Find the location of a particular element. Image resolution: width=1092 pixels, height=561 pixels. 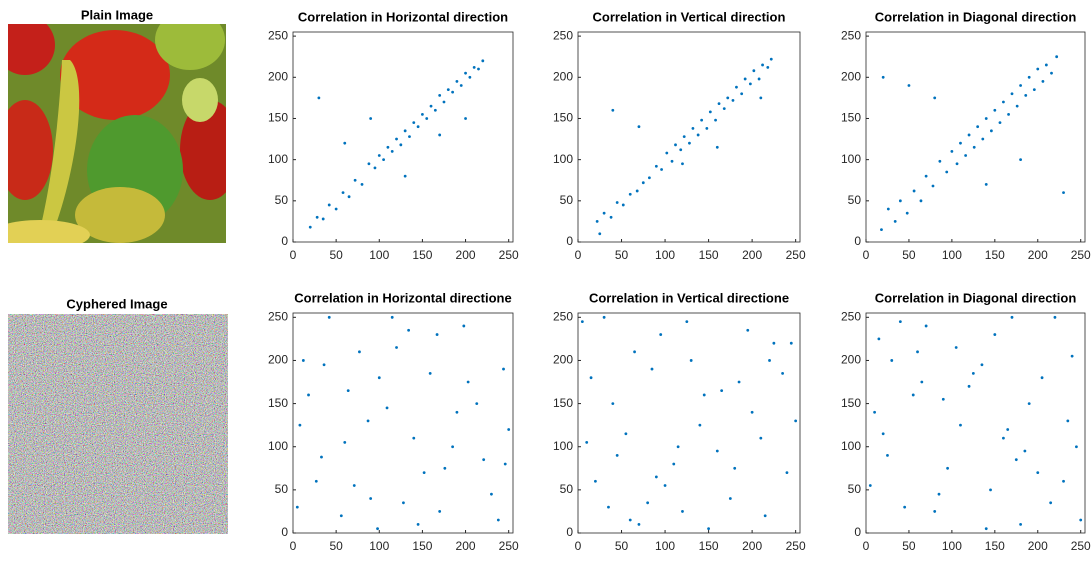

image-title: Cyphered Image is located at coordinates (116, 303).